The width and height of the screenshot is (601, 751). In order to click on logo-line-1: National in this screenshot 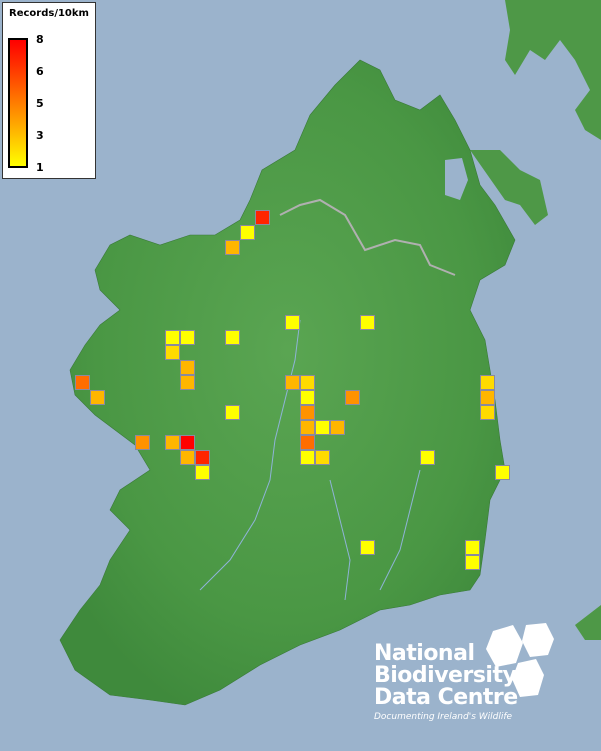, I will do `click(424, 653)`.